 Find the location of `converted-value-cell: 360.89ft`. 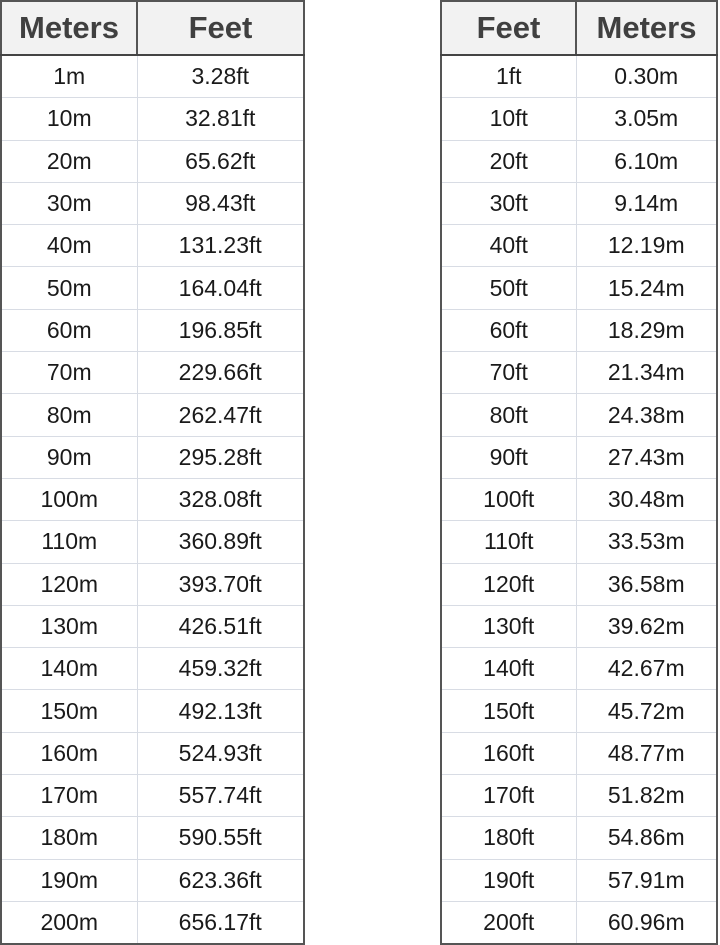

converted-value-cell: 360.89ft is located at coordinates (220, 542).